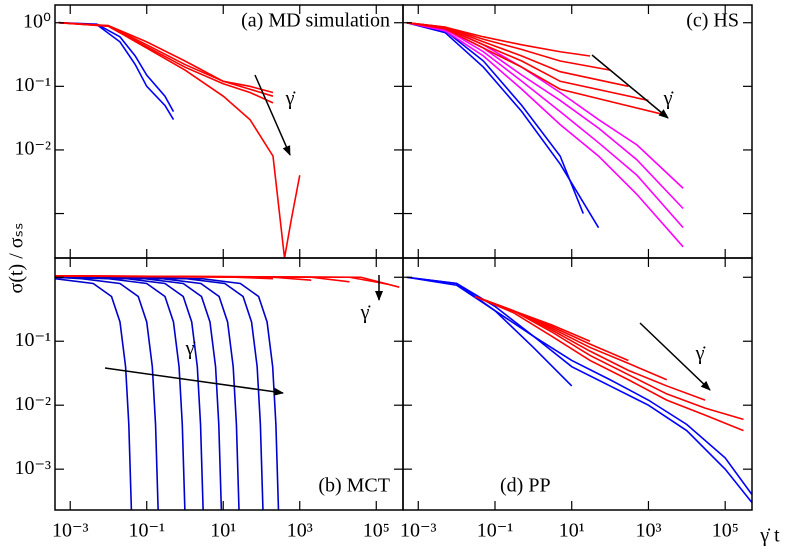 The height and width of the screenshot is (556, 789). Describe the element at coordinates (712, 21) in the screenshot. I see `panel-title: (c) HS` at that location.